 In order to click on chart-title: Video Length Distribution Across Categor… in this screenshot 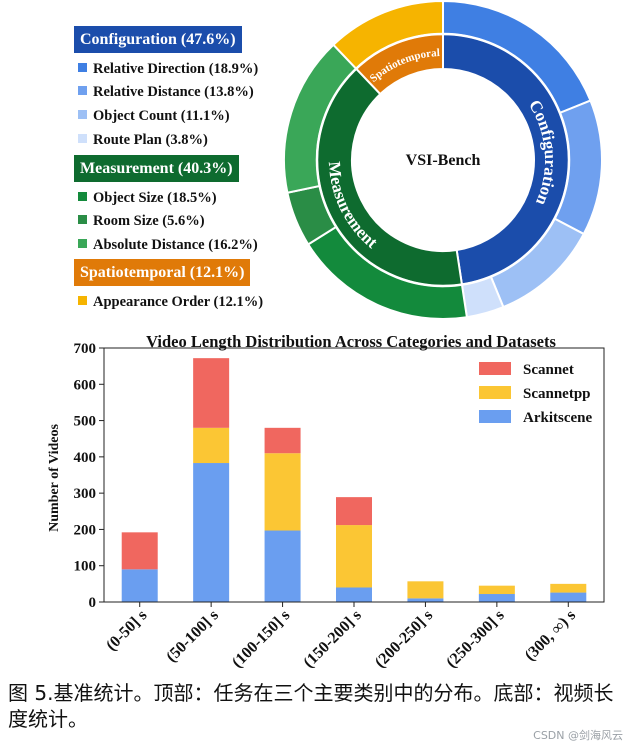, I will do `click(351, 341)`.